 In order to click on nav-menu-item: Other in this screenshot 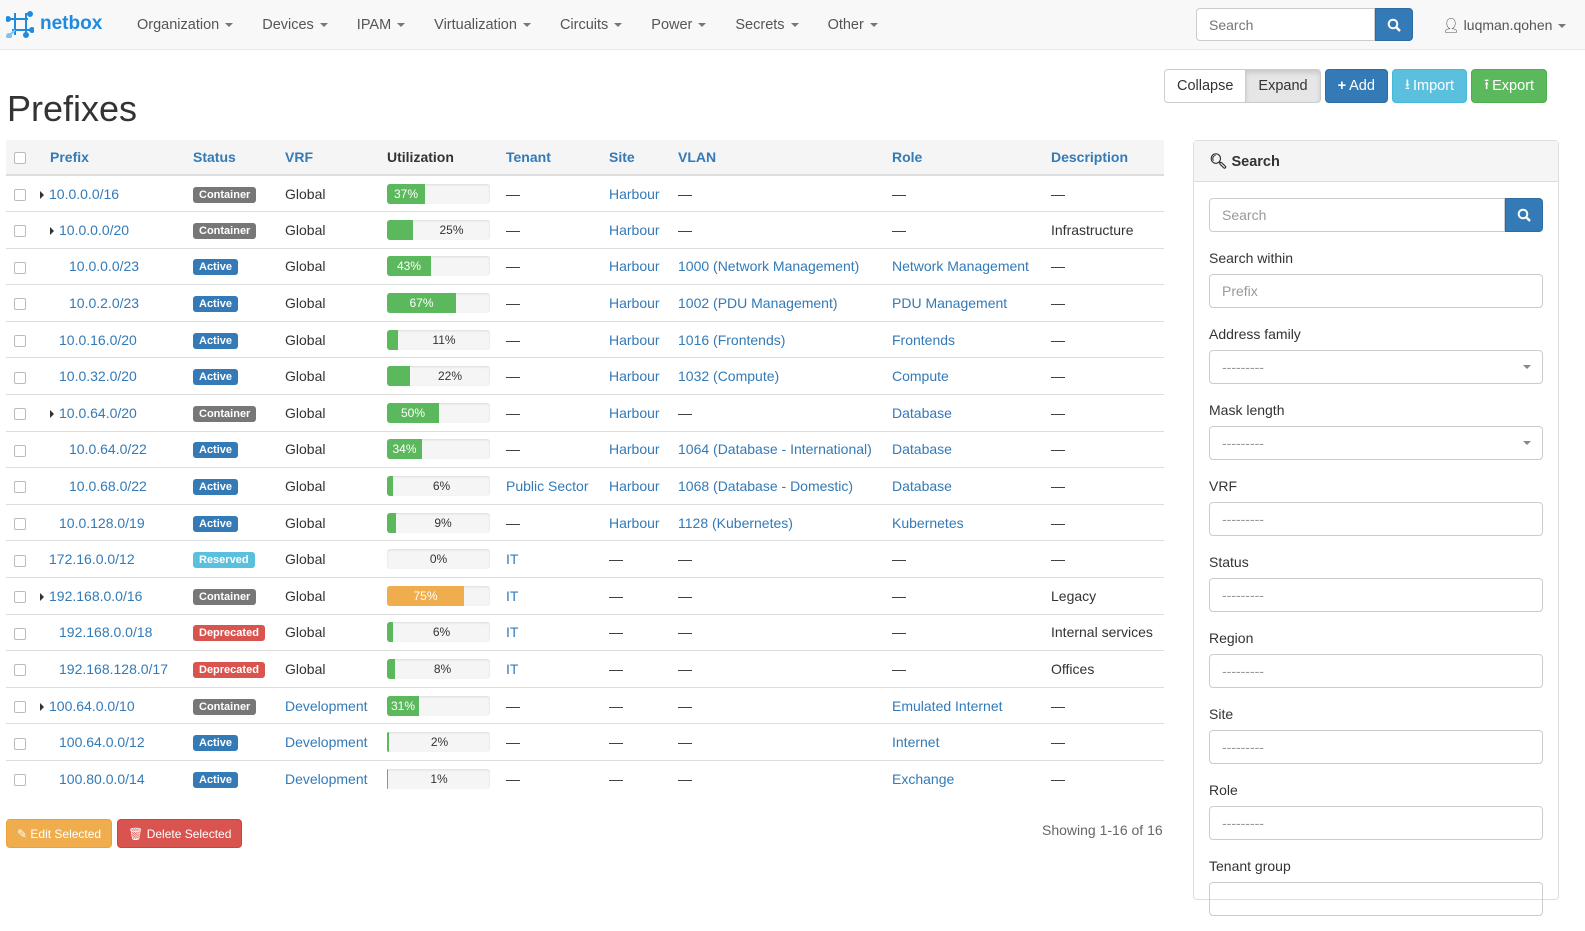, I will do `click(853, 25)`.